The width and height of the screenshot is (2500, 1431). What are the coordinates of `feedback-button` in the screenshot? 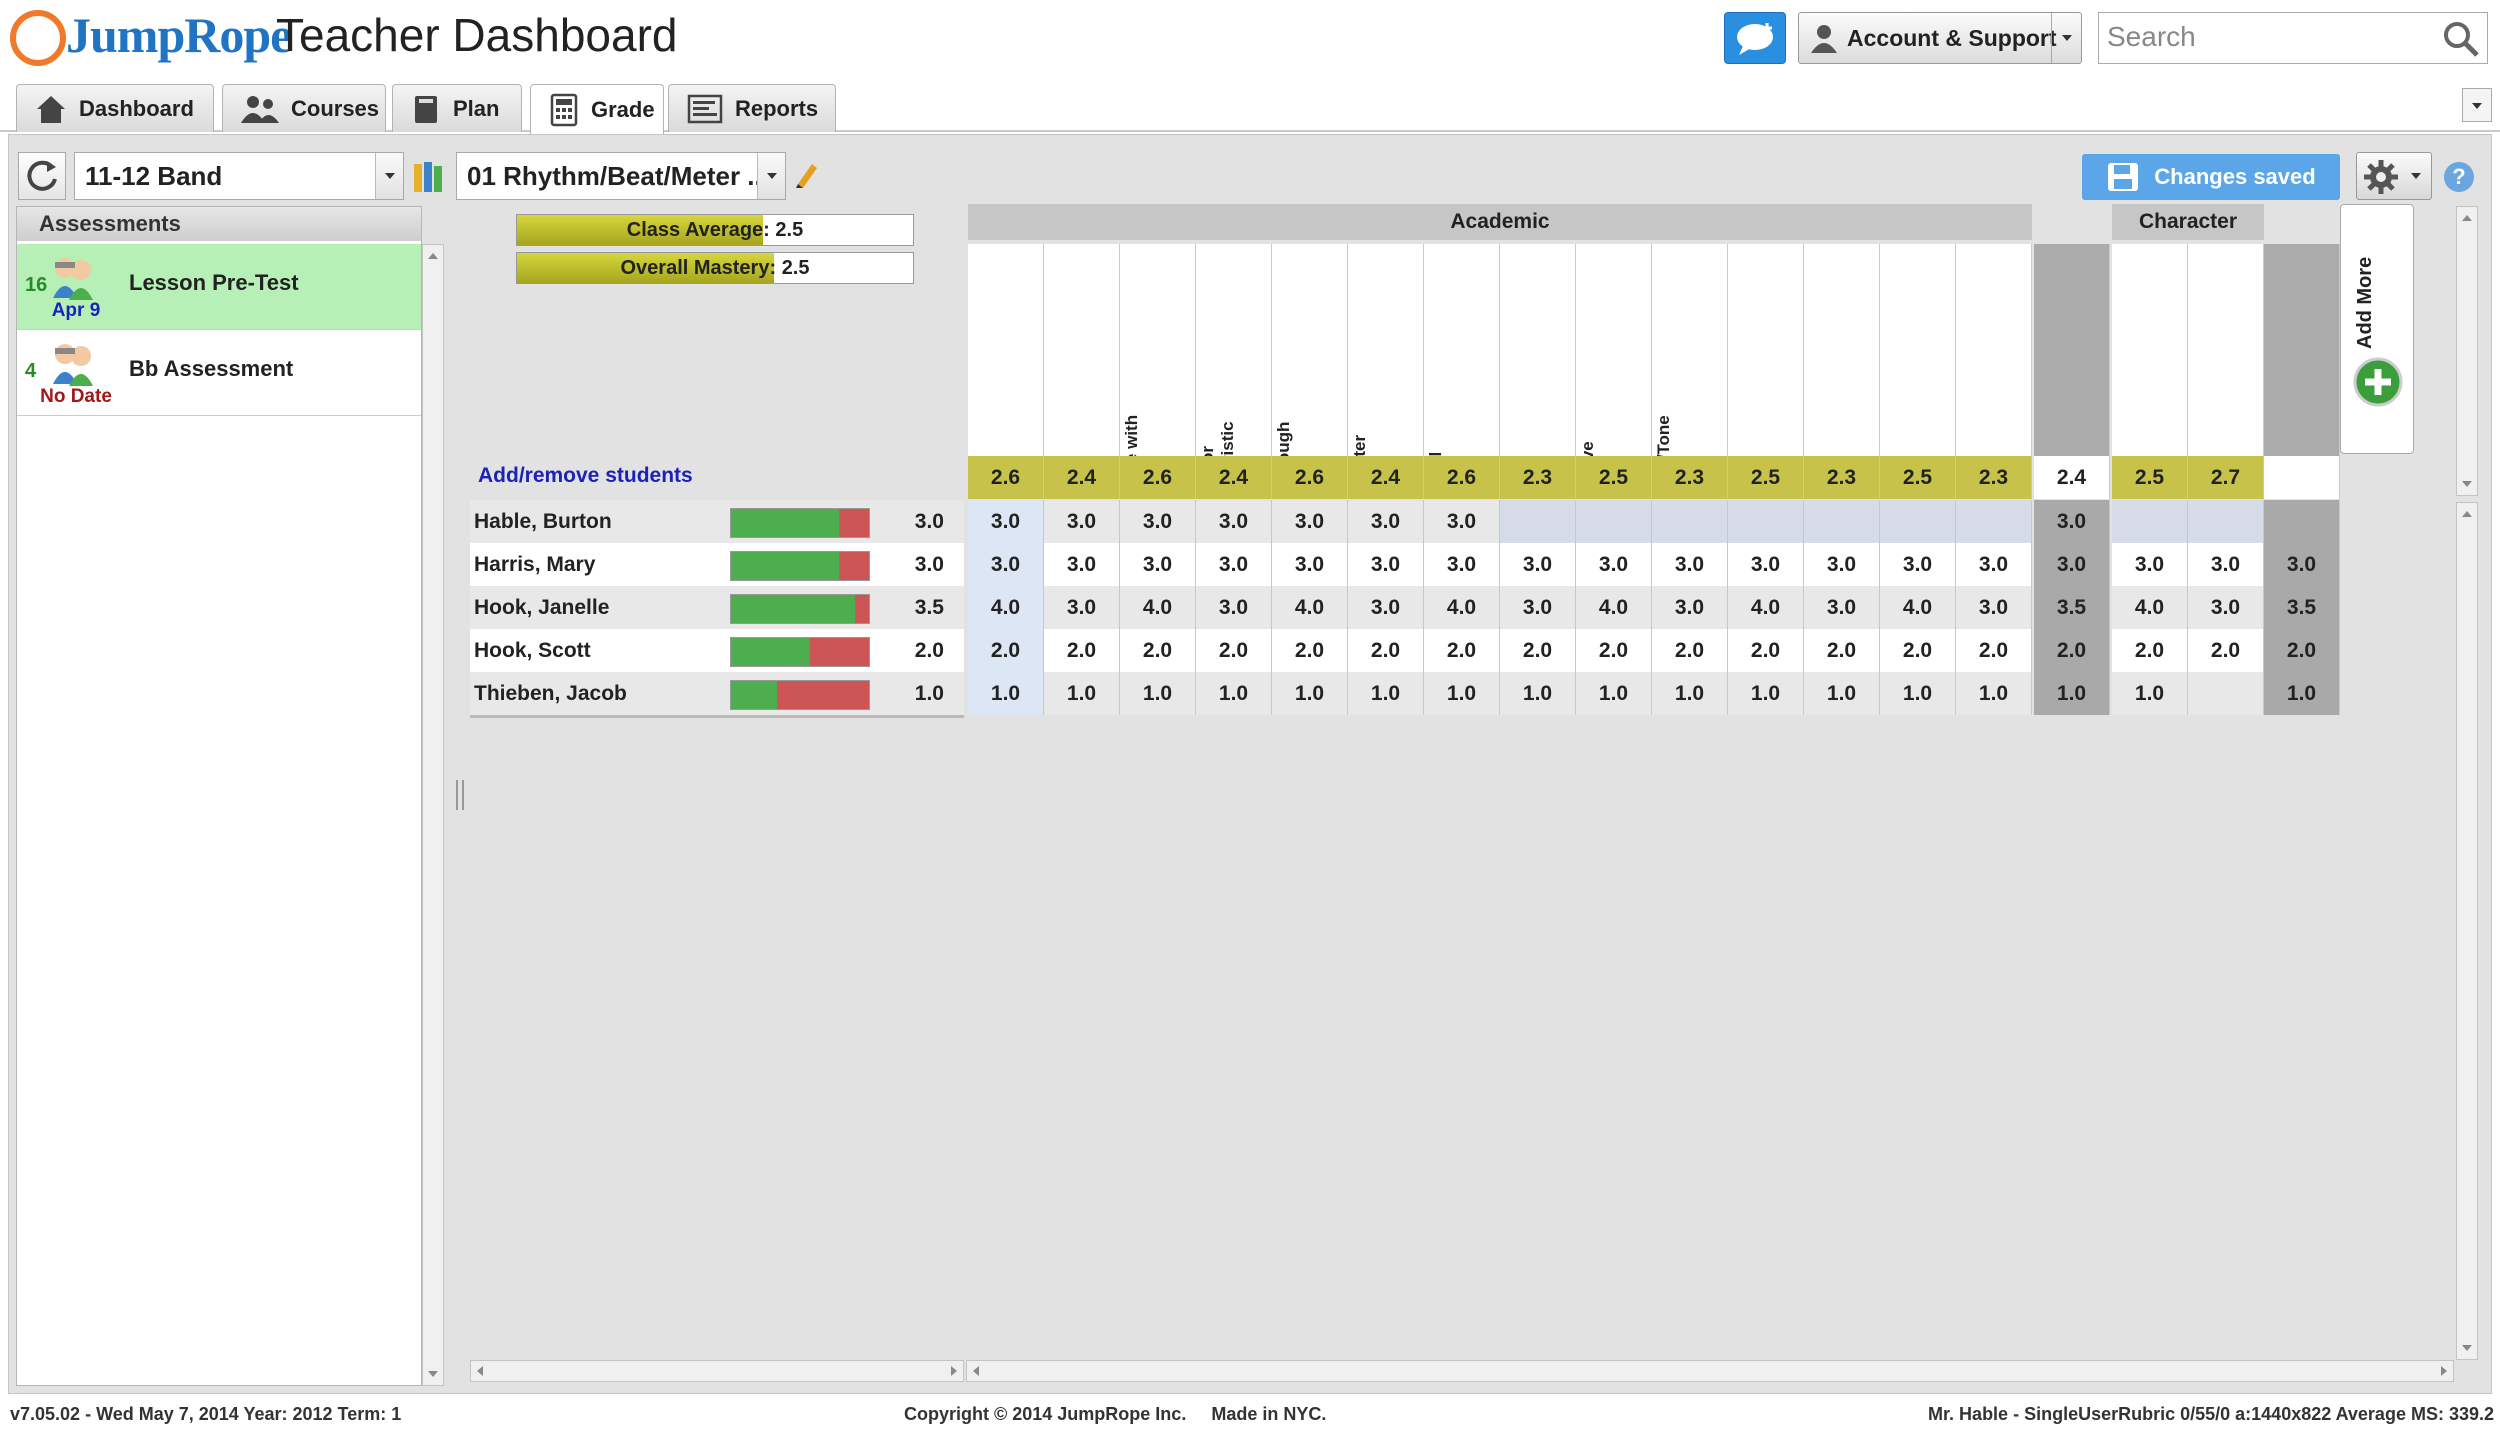 It's located at (1755, 38).